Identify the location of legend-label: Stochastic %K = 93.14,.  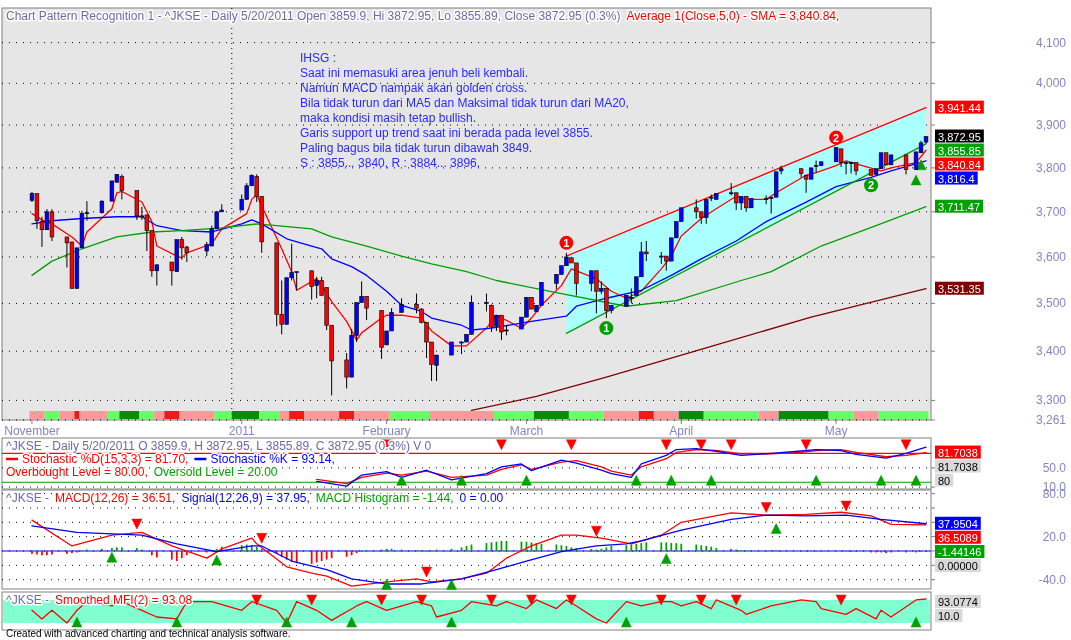
(272, 459).